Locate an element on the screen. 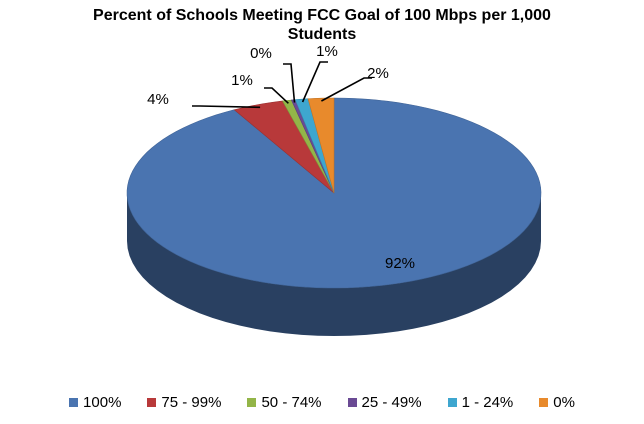 The image size is (644, 424). legend-item-2: 50 - 74% is located at coordinates (284, 402).